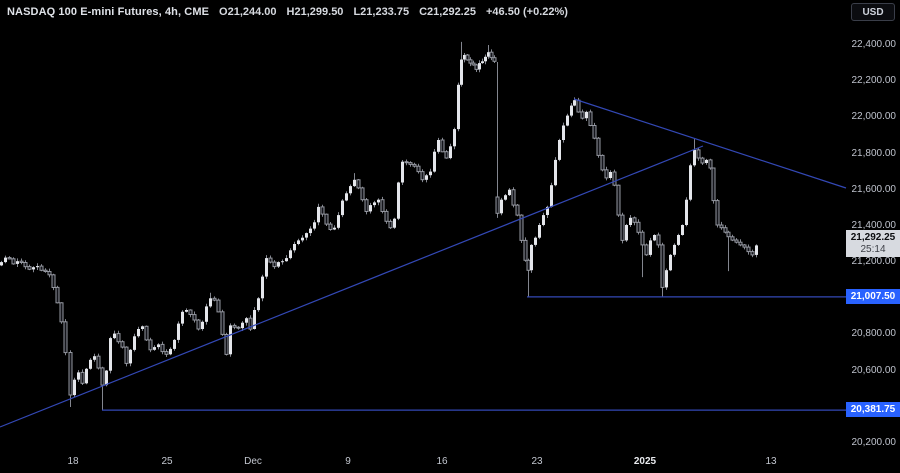  What do you see at coordinates (873, 12) in the screenshot?
I see `currency-usd-button: USD` at bounding box center [873, 12].